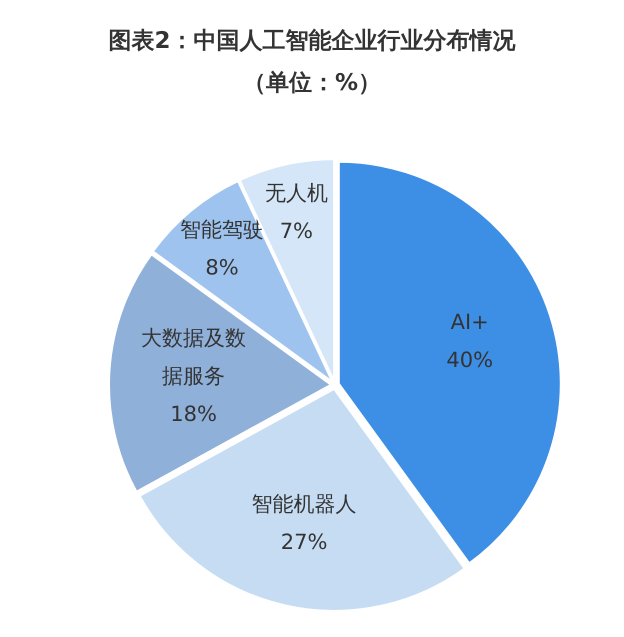 This screenshot has width=624, height=637. What do you see at coordinates (312, 83) in the screenshot?
I see `subtitle: （单位：%）` at bounding box center [312, 83].